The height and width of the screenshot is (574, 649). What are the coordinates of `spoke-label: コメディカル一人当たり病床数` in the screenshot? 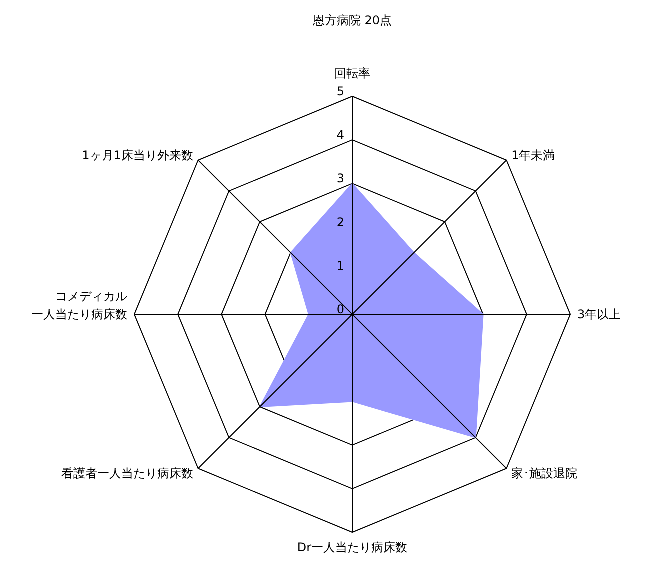 It's located at (80, 306).